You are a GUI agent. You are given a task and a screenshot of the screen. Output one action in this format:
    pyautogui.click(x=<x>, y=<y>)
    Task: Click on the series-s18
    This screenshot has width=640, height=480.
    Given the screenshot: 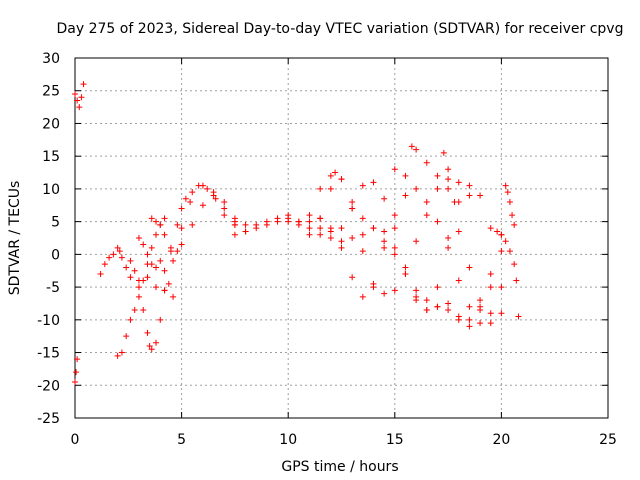 What is the action you would take?
    pyautogui.click(x=504, y=272)
    